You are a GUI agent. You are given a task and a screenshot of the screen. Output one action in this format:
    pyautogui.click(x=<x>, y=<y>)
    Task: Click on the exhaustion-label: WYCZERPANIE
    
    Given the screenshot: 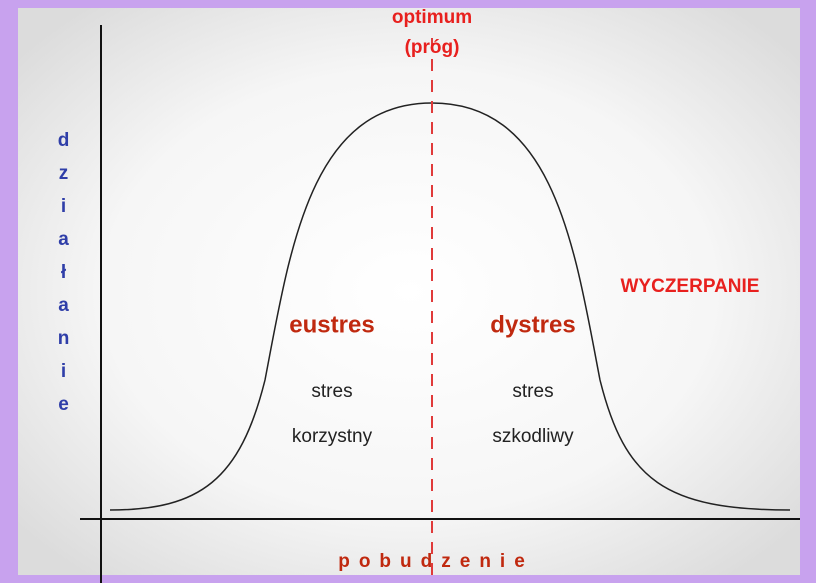 What is the action you would take?
    pyautogui.click(x=690, y=286)
    